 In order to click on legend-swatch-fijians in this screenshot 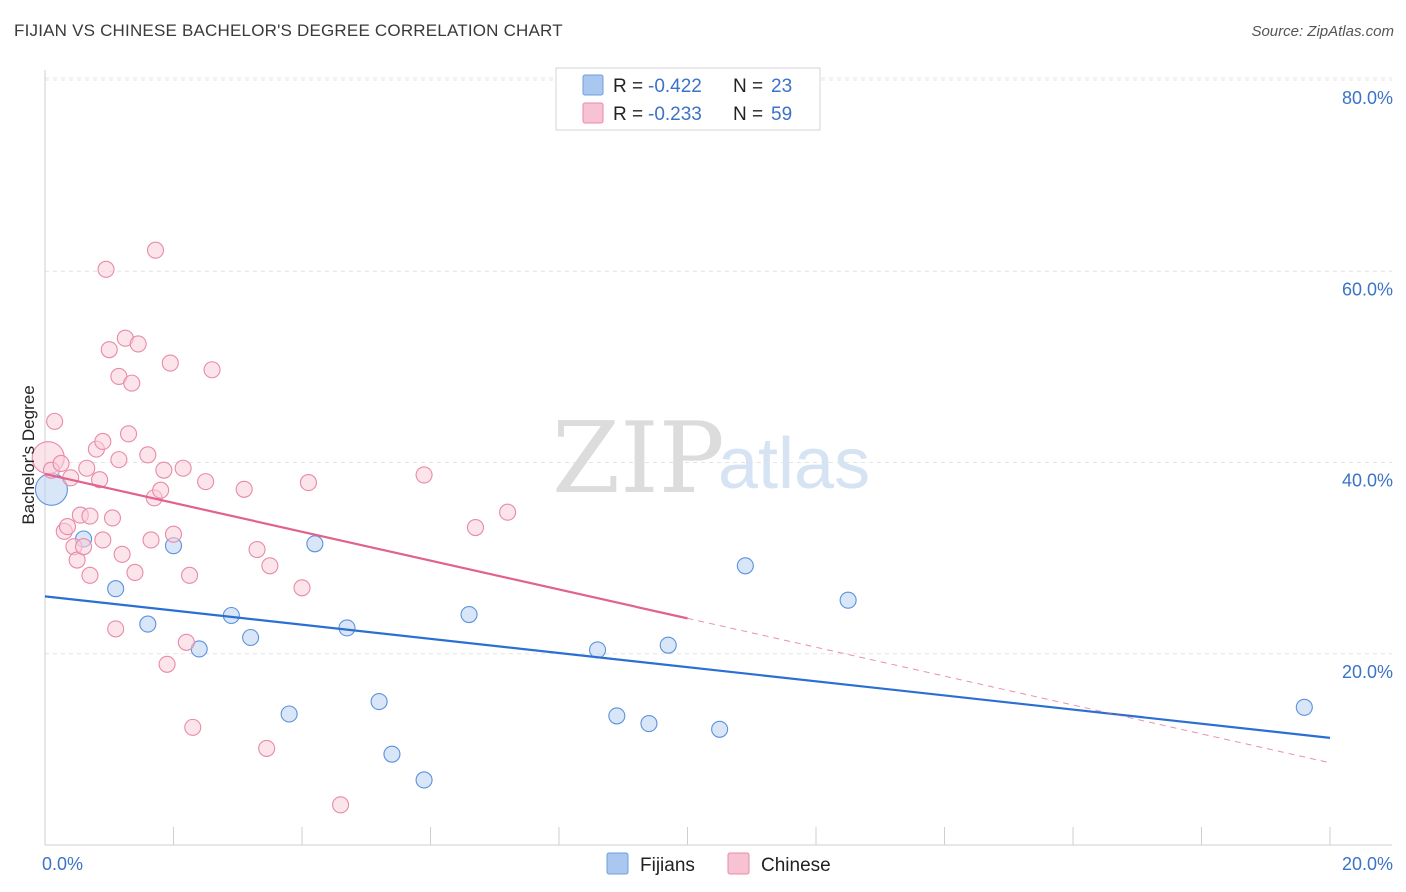, I will do `click(593, 85)`.